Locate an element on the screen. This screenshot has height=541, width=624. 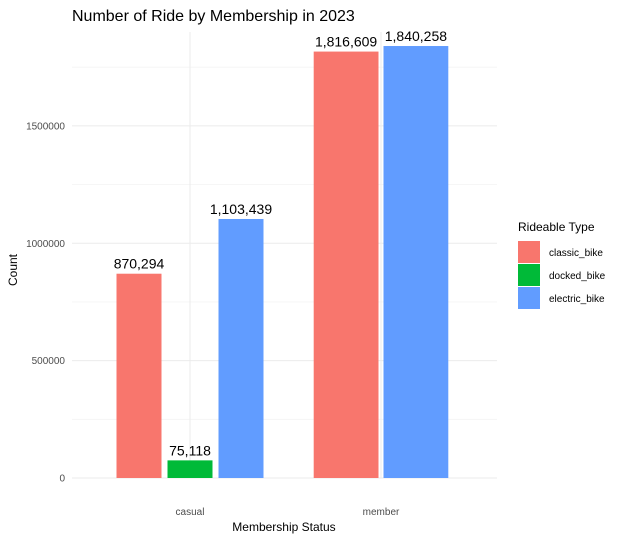
legend-label-electric_bike: electric_bike is located at coordinates (577, 299).